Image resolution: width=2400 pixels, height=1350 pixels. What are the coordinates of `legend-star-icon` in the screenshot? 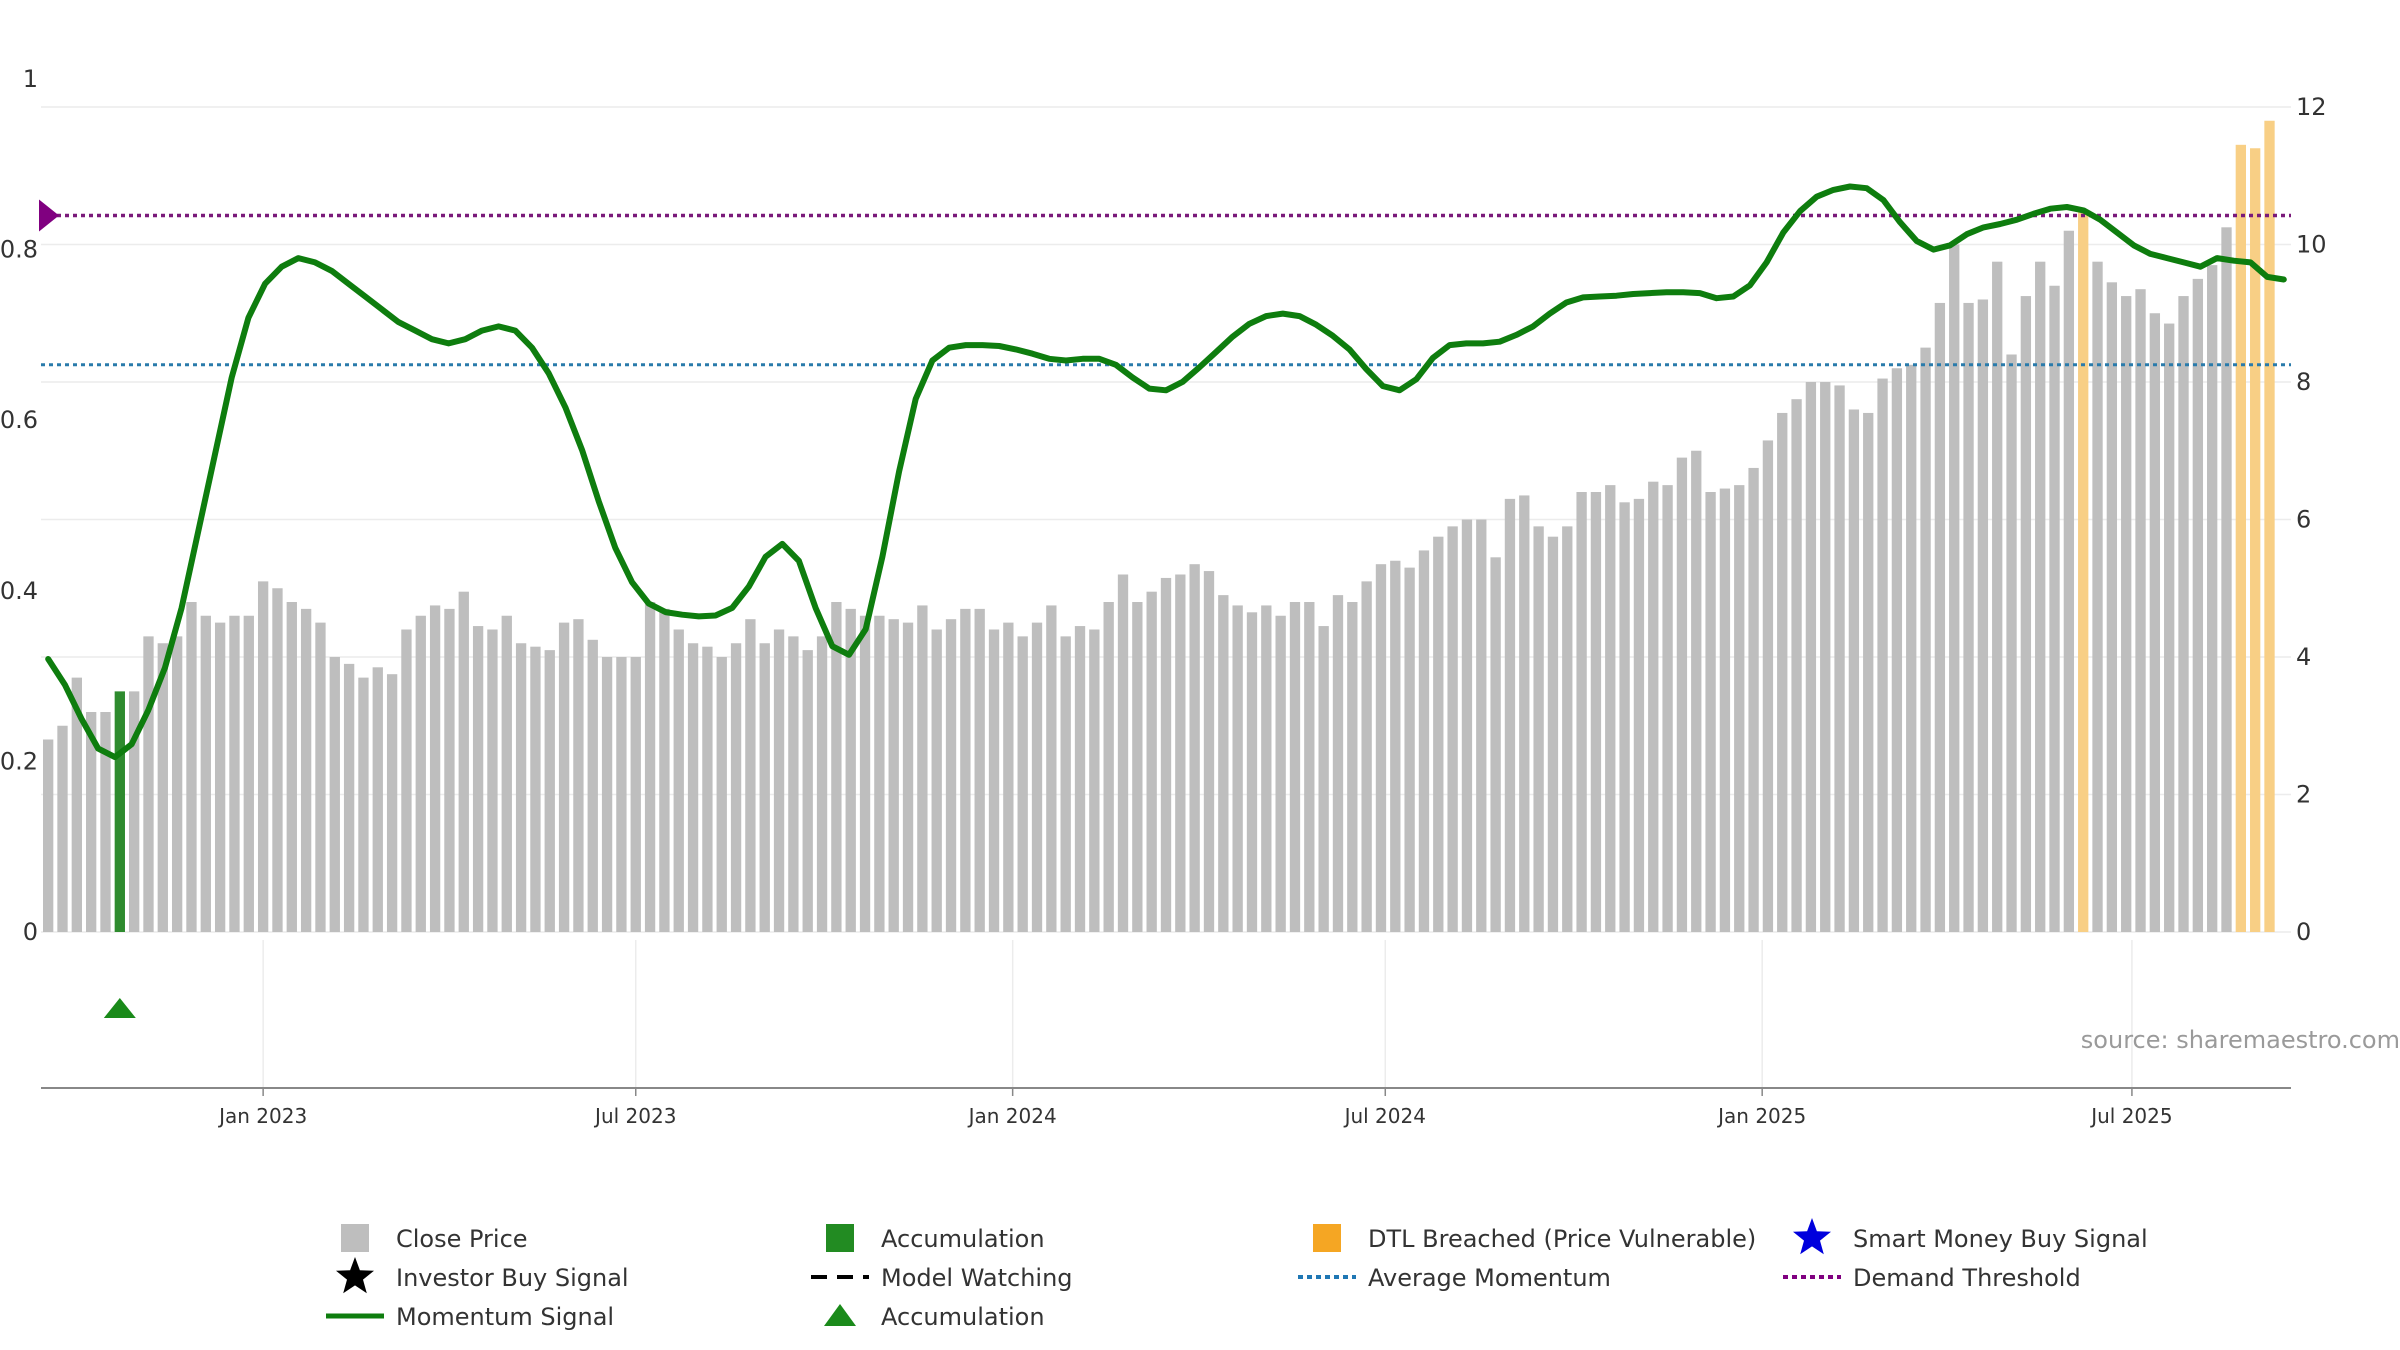 It's located at (355, 1275).